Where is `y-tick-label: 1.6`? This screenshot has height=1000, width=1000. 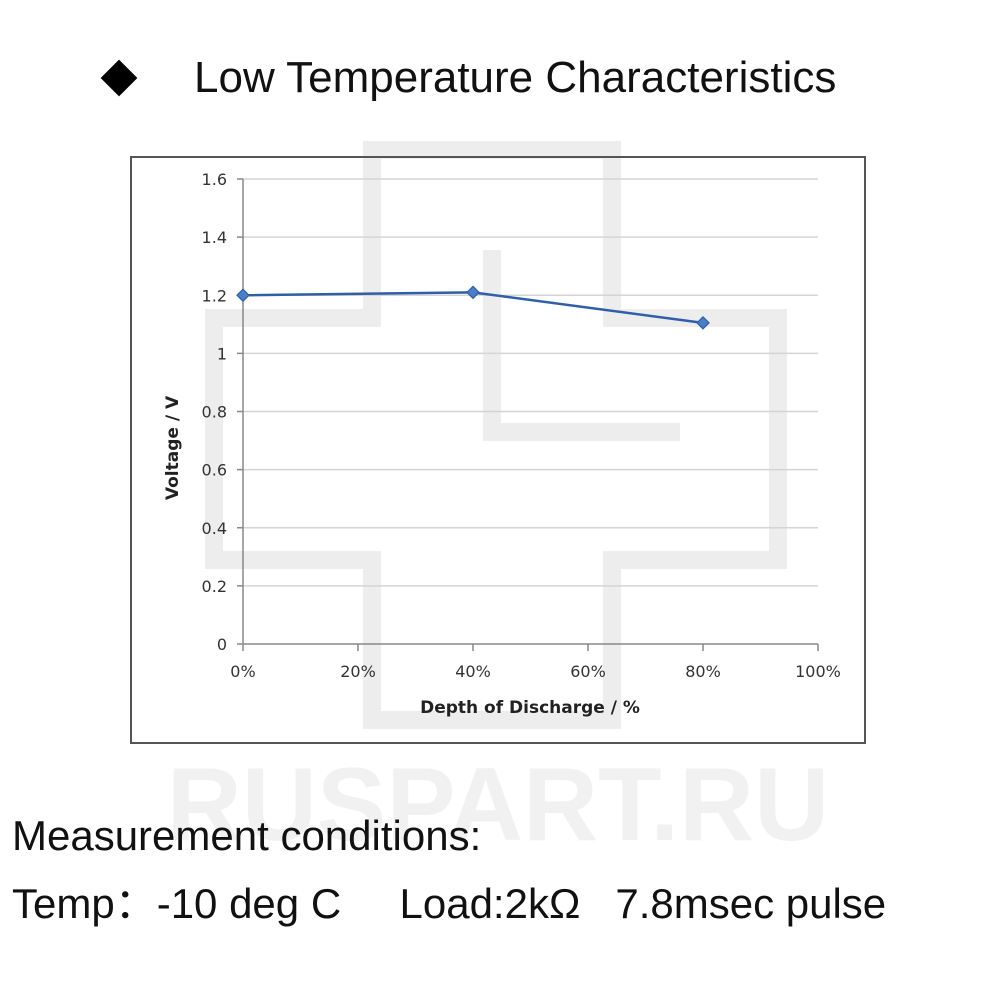
y-tick-label: 1.6 is located at coordinates (214, 179).